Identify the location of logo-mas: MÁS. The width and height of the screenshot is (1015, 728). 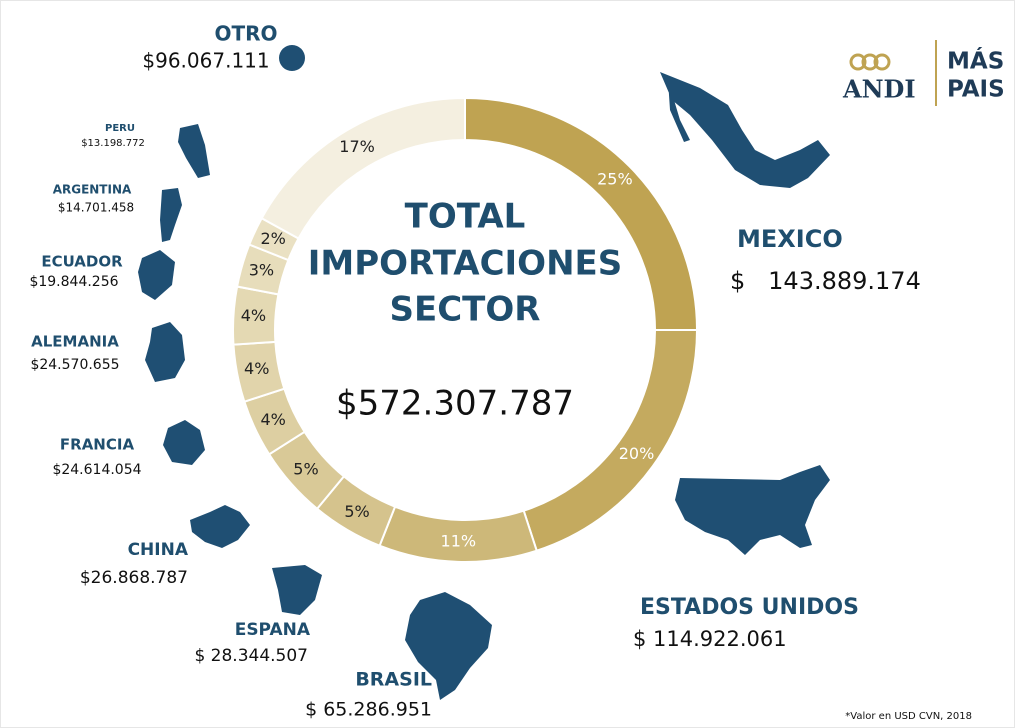
(975, 61).